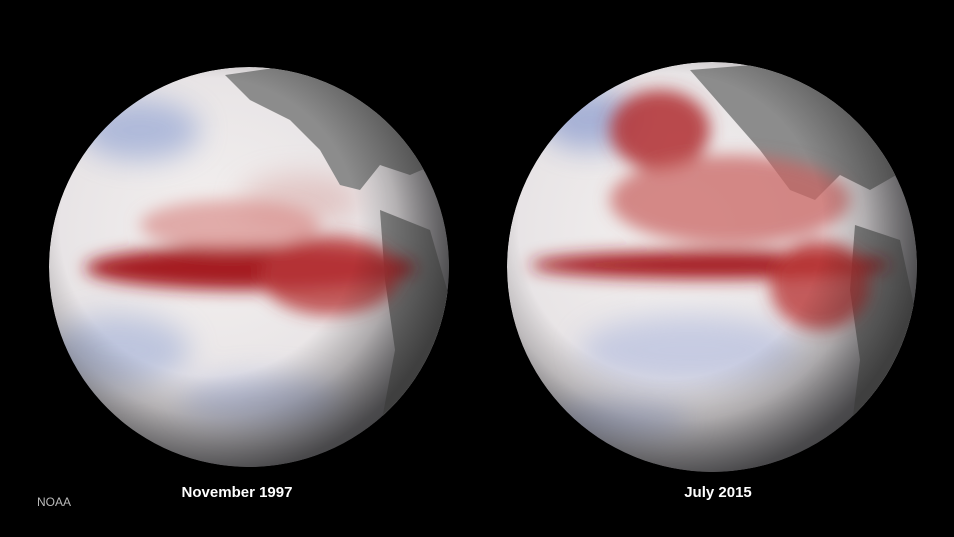 Image resolution: width=954 pixels, height=537 pixels. I want to click on globe-label: November 1997, so click(237, 492).